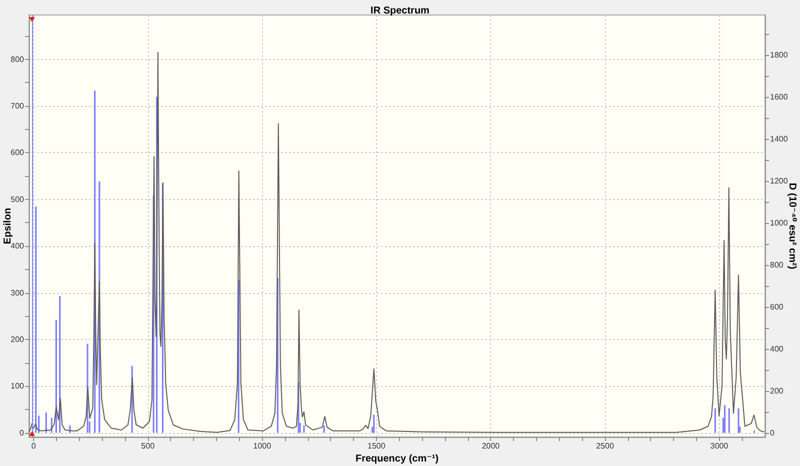  I want to click on y-tick-label: 100, so click(17, 386).